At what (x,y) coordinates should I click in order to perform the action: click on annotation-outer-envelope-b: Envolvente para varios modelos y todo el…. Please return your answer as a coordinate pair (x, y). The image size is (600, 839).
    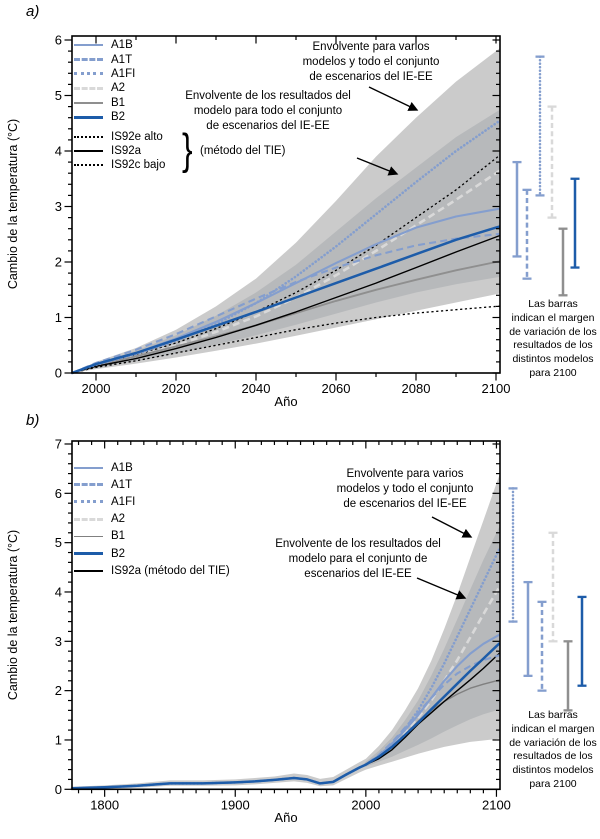
    Looking at the image, I should click on (405, 489).